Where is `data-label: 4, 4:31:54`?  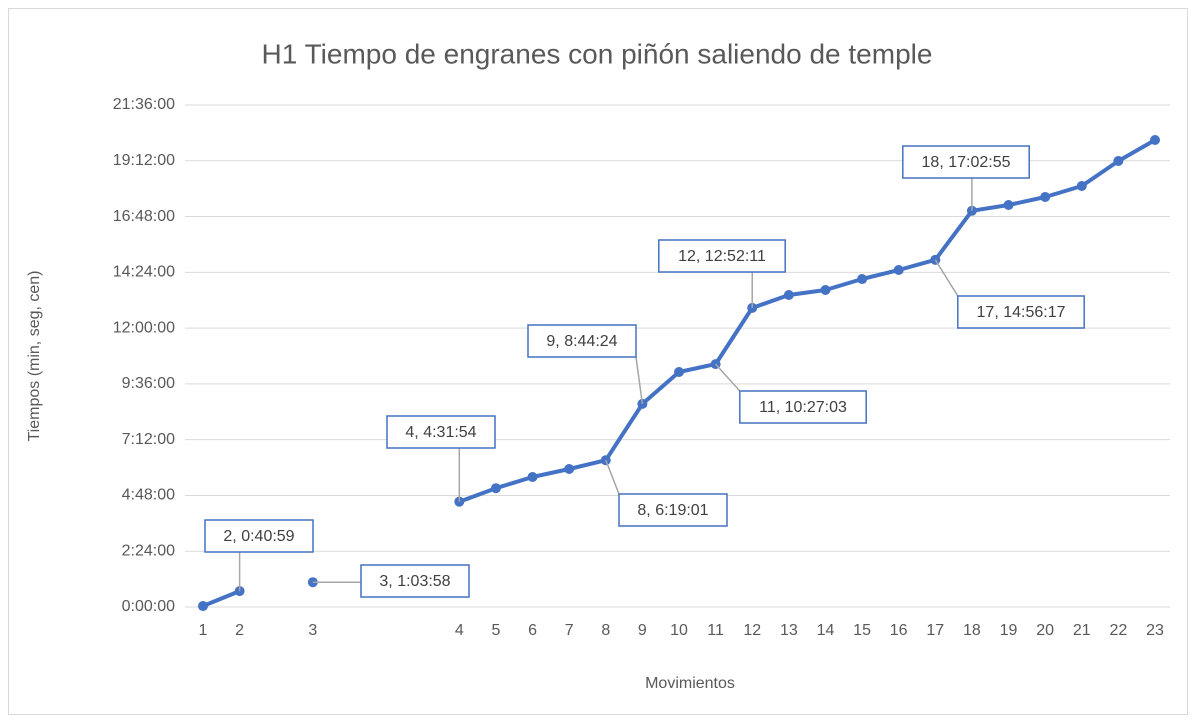
data-label: 4, 4:31:54 is located at coordinates (440, 432).